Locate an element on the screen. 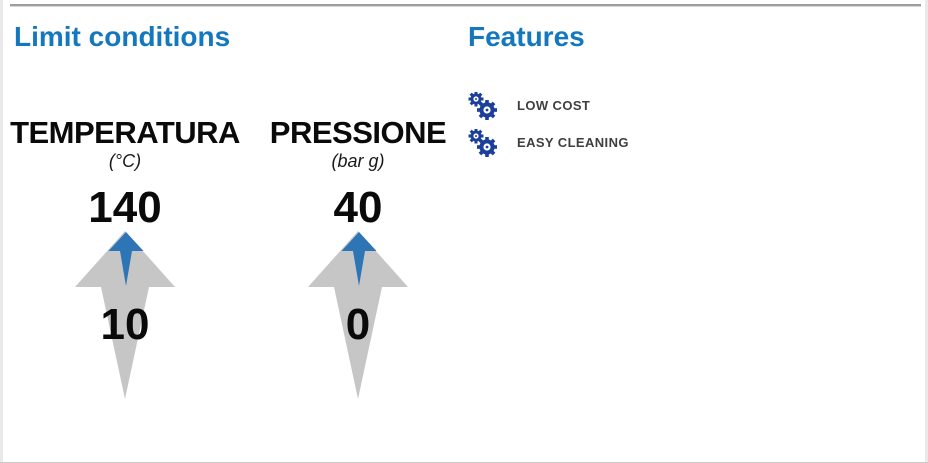  feature-label: LOW COST is located at coordinates (554, 105).